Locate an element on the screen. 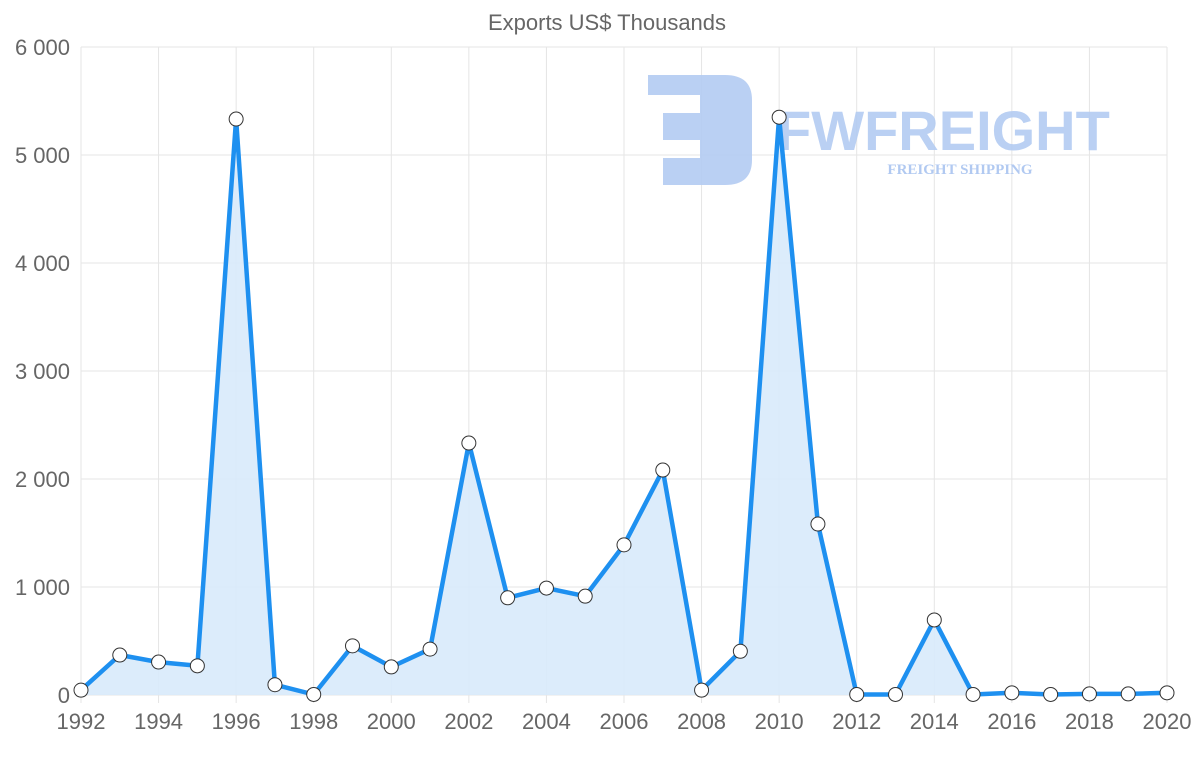 The width and height of the screenshot is (1200, 763). x-tick-label: 2002 is located at coordinates (468, 721).